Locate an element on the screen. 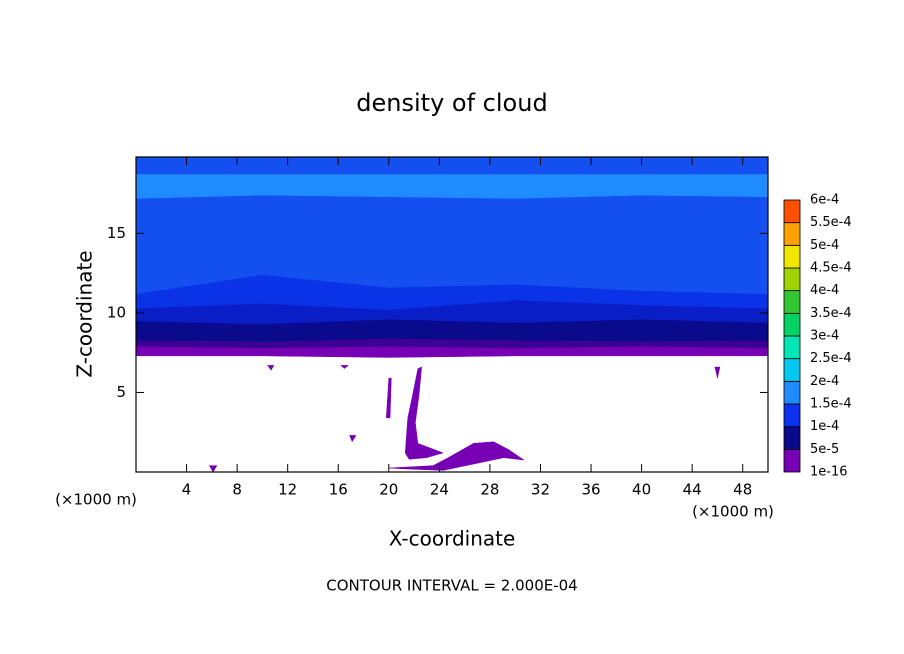  x-tick-label: 24 is located at coordinates (439, 490).